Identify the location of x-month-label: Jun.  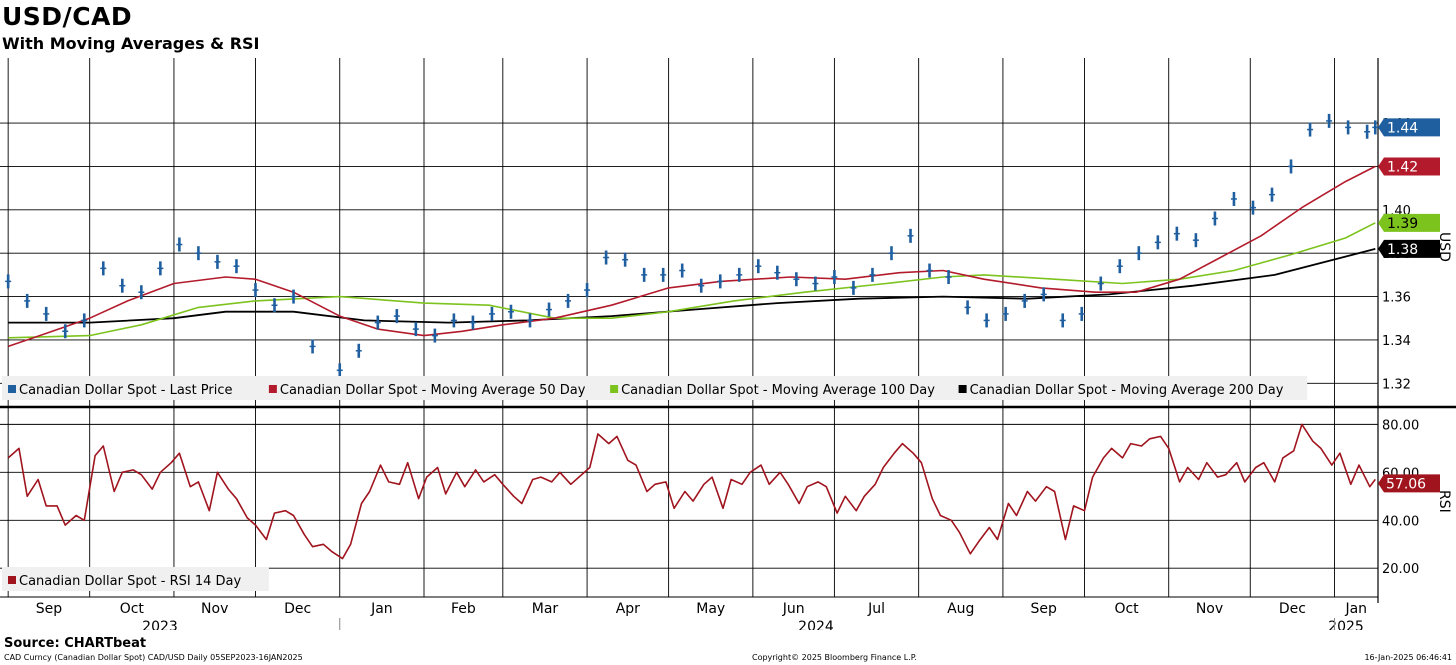
(793, 609).